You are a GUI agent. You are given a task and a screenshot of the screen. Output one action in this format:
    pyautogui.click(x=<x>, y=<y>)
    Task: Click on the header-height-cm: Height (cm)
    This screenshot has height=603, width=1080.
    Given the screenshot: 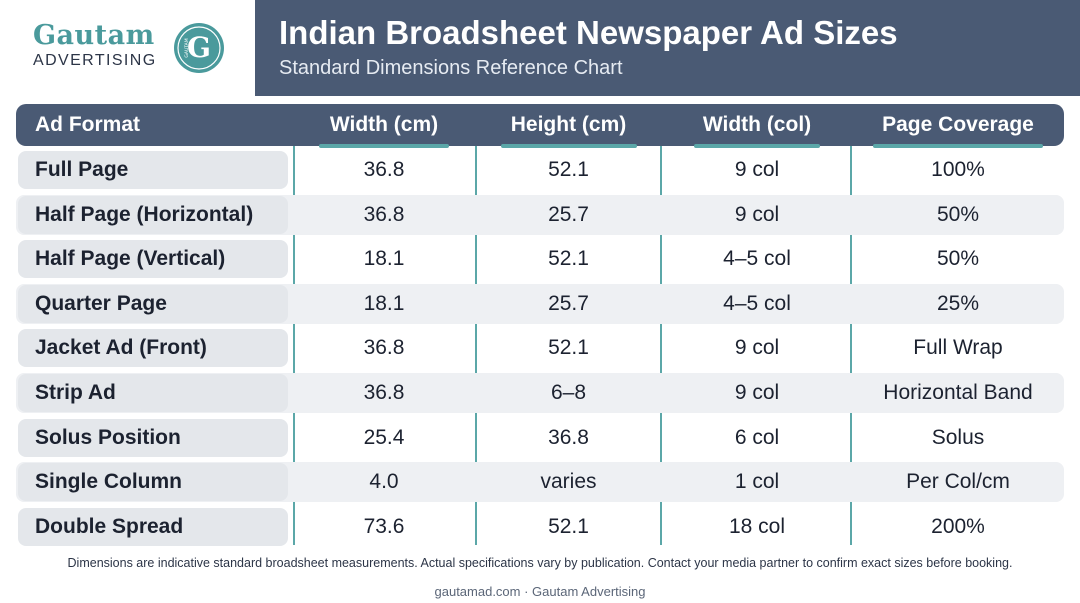 What is the action you would take?
    pyautogui.click(x=568, y=126)
    